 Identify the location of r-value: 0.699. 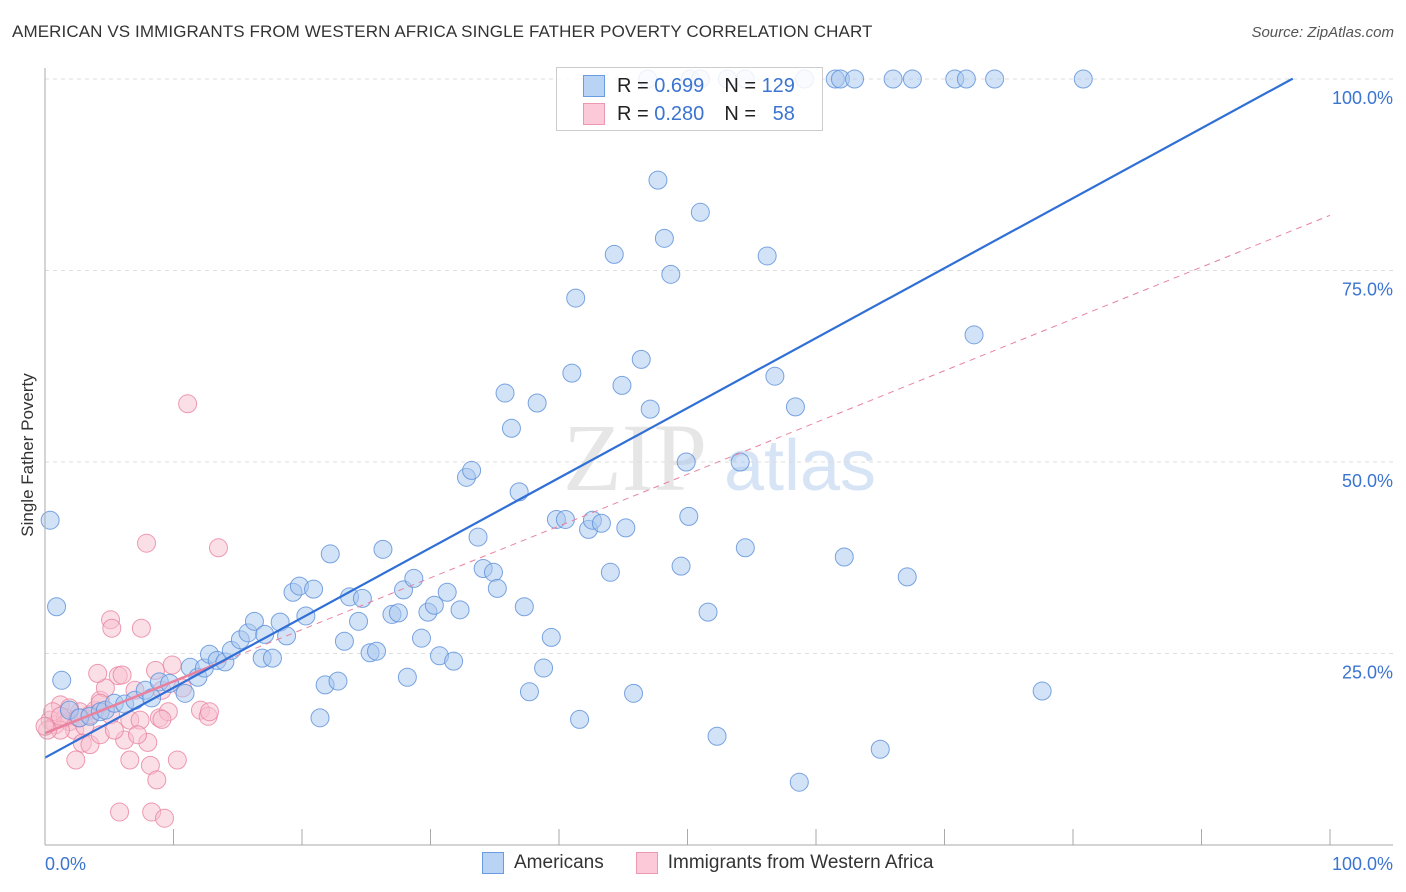
(679, 85).